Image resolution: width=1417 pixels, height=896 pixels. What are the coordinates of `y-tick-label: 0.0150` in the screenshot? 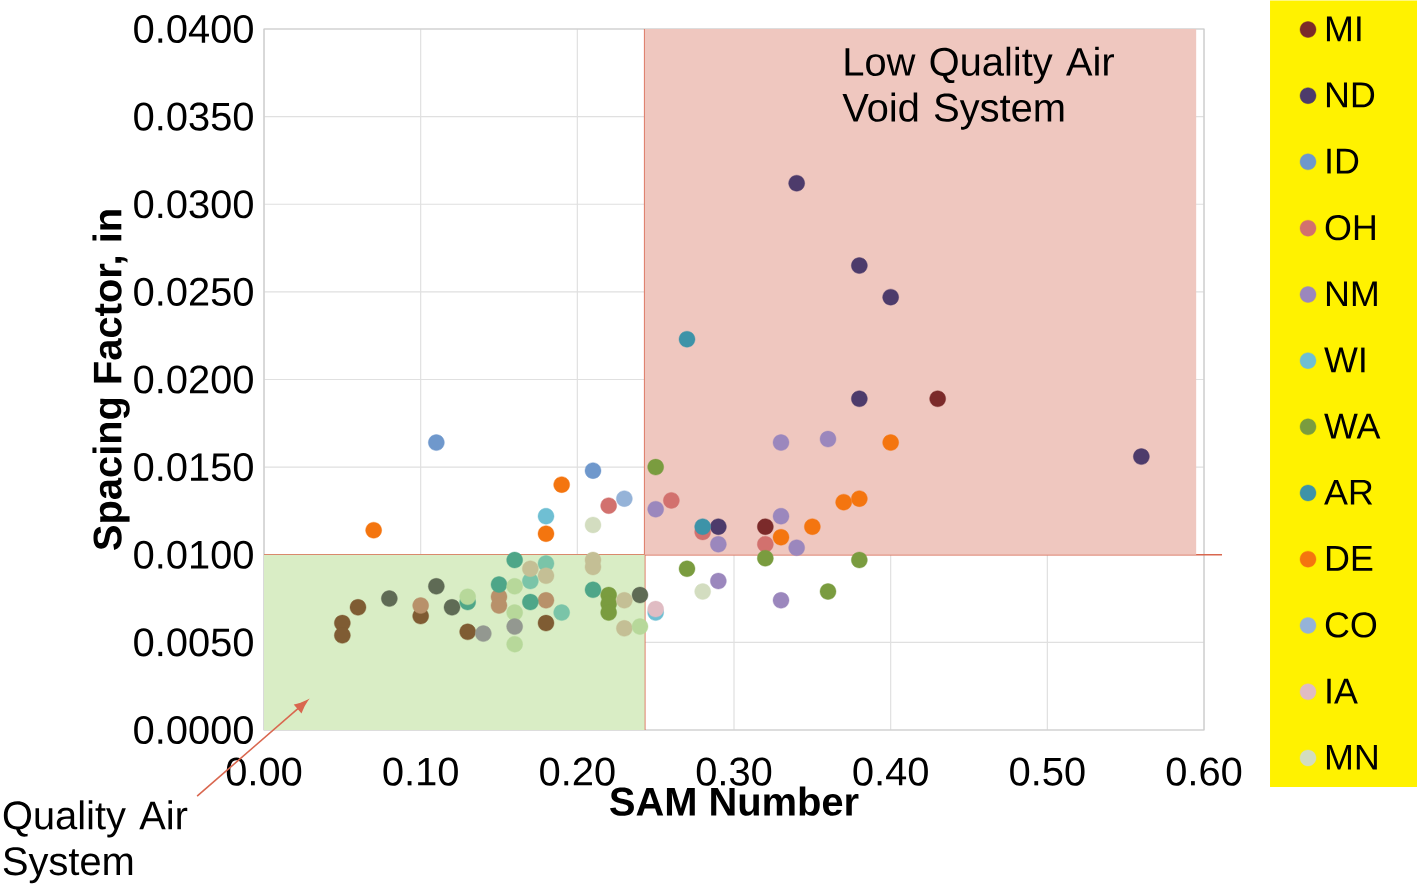 It's located at (193, 467).